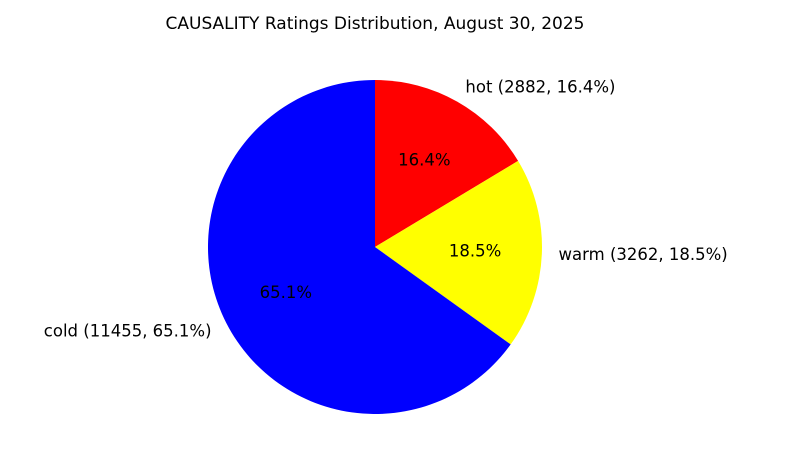 The height and width of the screenshot is (454, 796). I want to click on pct-label-warm: 18.5%, so click(475, 251).